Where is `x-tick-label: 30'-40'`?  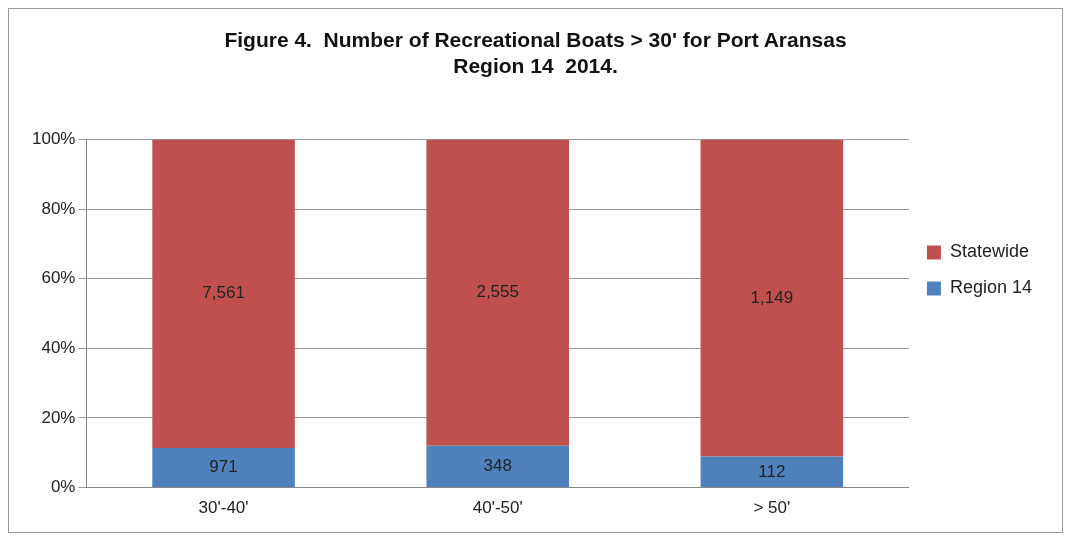 x-tick-label: 30'-40' is located at coordinates (223, 508).